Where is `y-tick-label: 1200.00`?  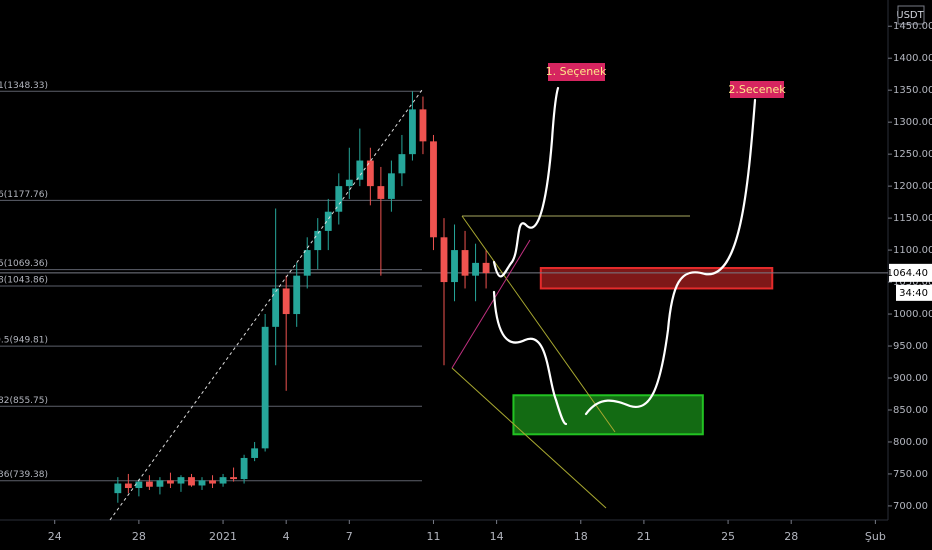 y-tick-label: 1200.00 is located at coordinates (912, 186).